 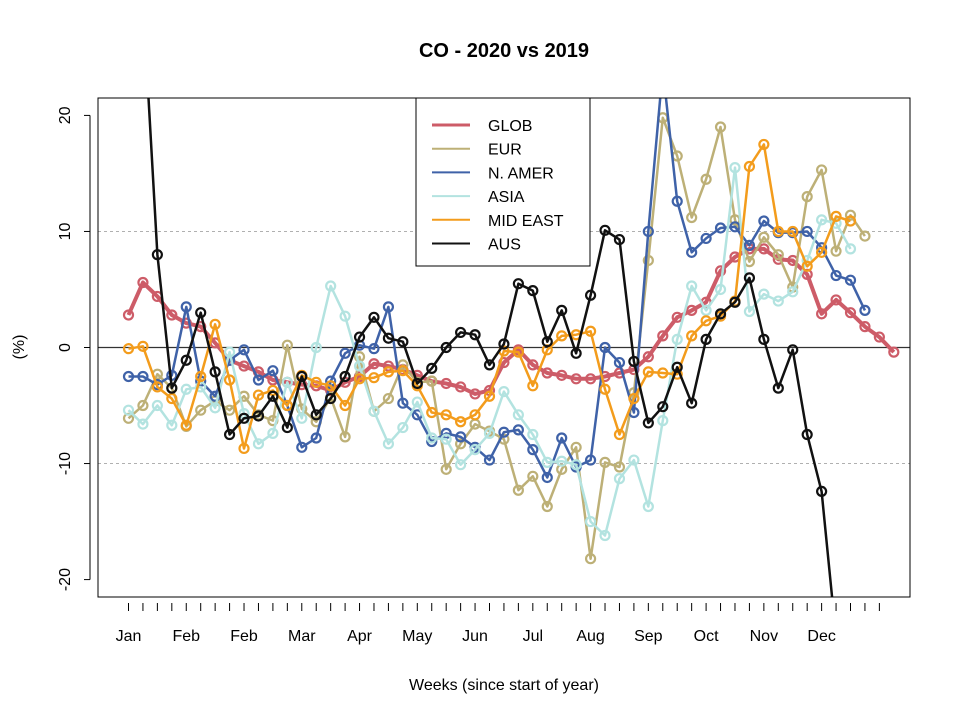 What do you see at coordinates (475, 636) in the screenshot?
I see `x-tick-label: Jun` at bounding box center [475, 636].